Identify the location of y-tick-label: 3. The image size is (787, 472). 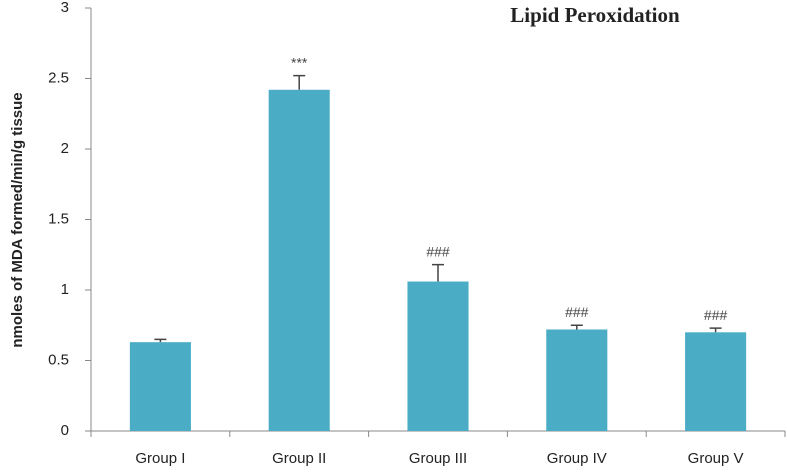
(65, 8).